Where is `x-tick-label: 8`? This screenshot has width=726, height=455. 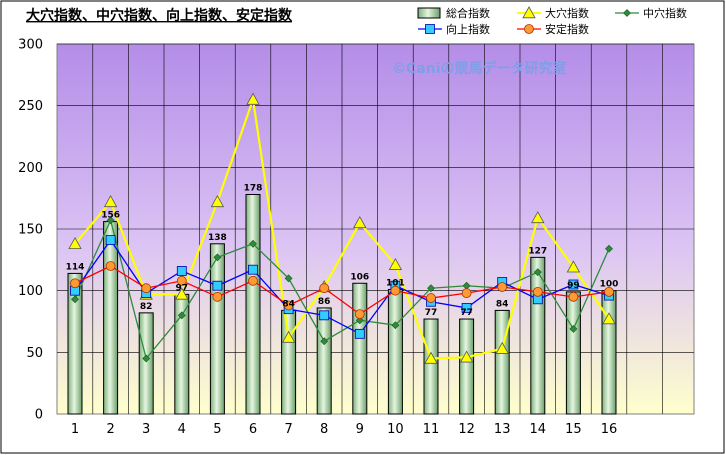 x-tick-label: 8 is located at coordinates (324, 429).